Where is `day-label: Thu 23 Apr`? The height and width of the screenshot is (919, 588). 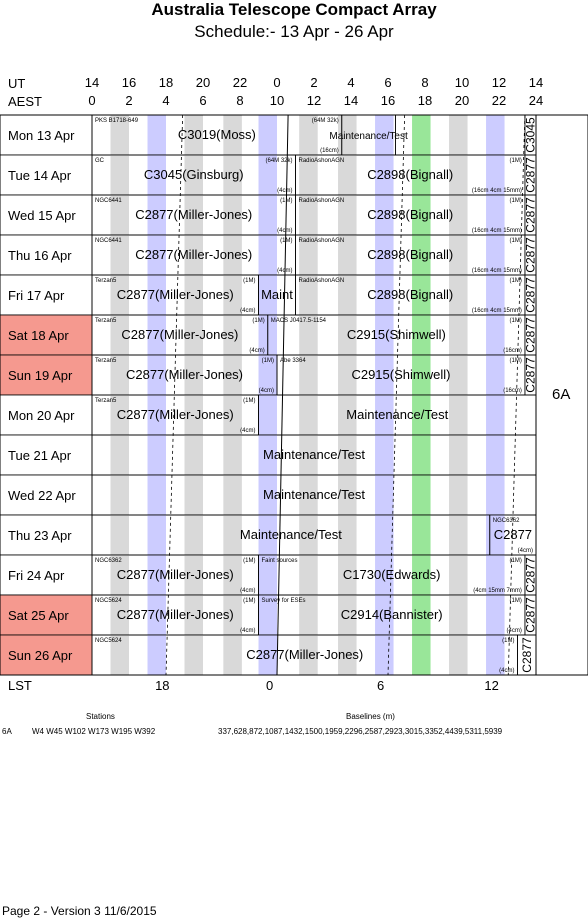
day-label: Thu 23 Apr is located at coordinates (40, 535).